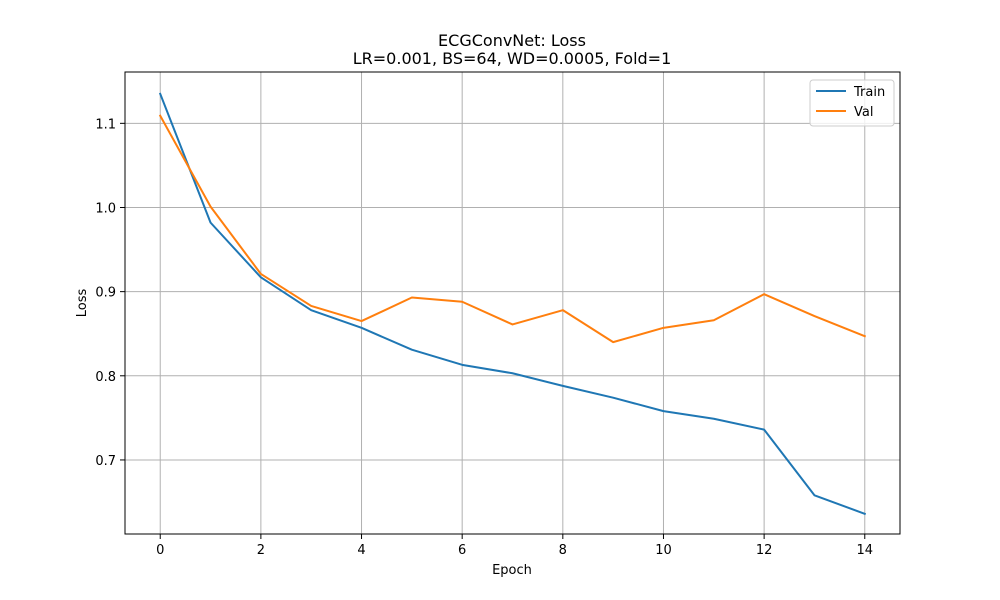  What do you see at coordinates (261, 550) in the screenshot?
I see `x-tick-label: 2` at bounding box center [261, 550].